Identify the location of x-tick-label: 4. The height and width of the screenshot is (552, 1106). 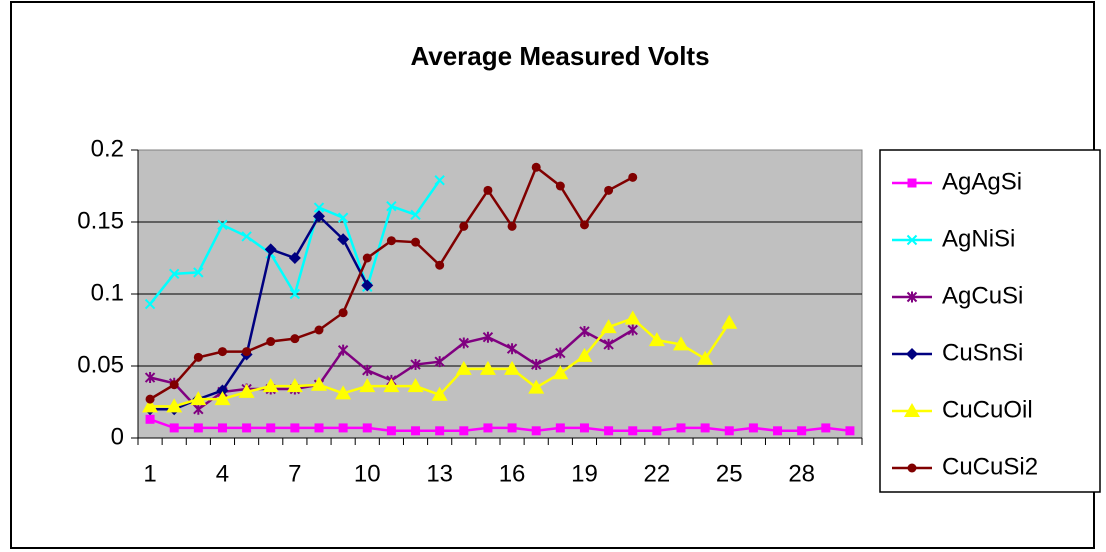
(222, 473).